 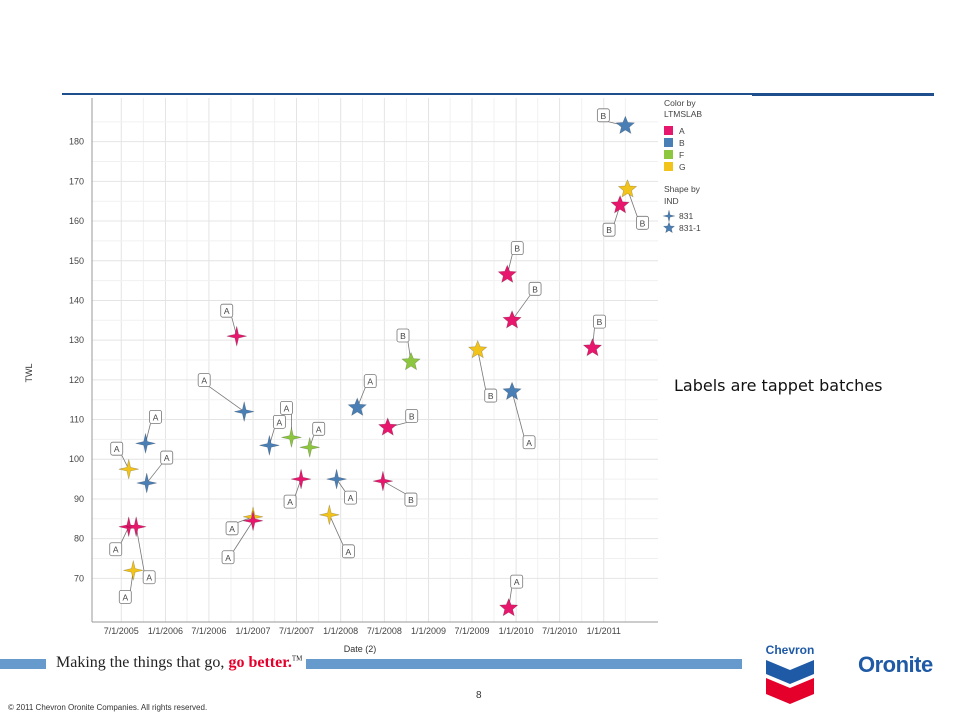 What do you see at coordinates (479, 695) in the screenshot?
I see `page-number: 8` at bounding box center [479, 695].